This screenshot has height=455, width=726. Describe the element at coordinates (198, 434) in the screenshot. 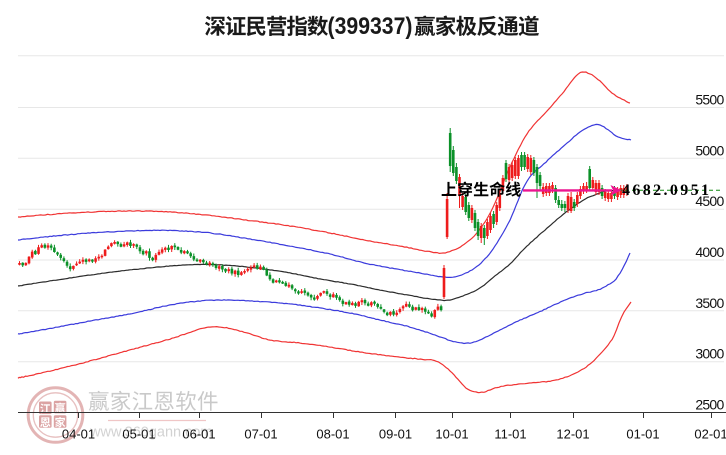

I see `svg-text: 06-01` at that location.